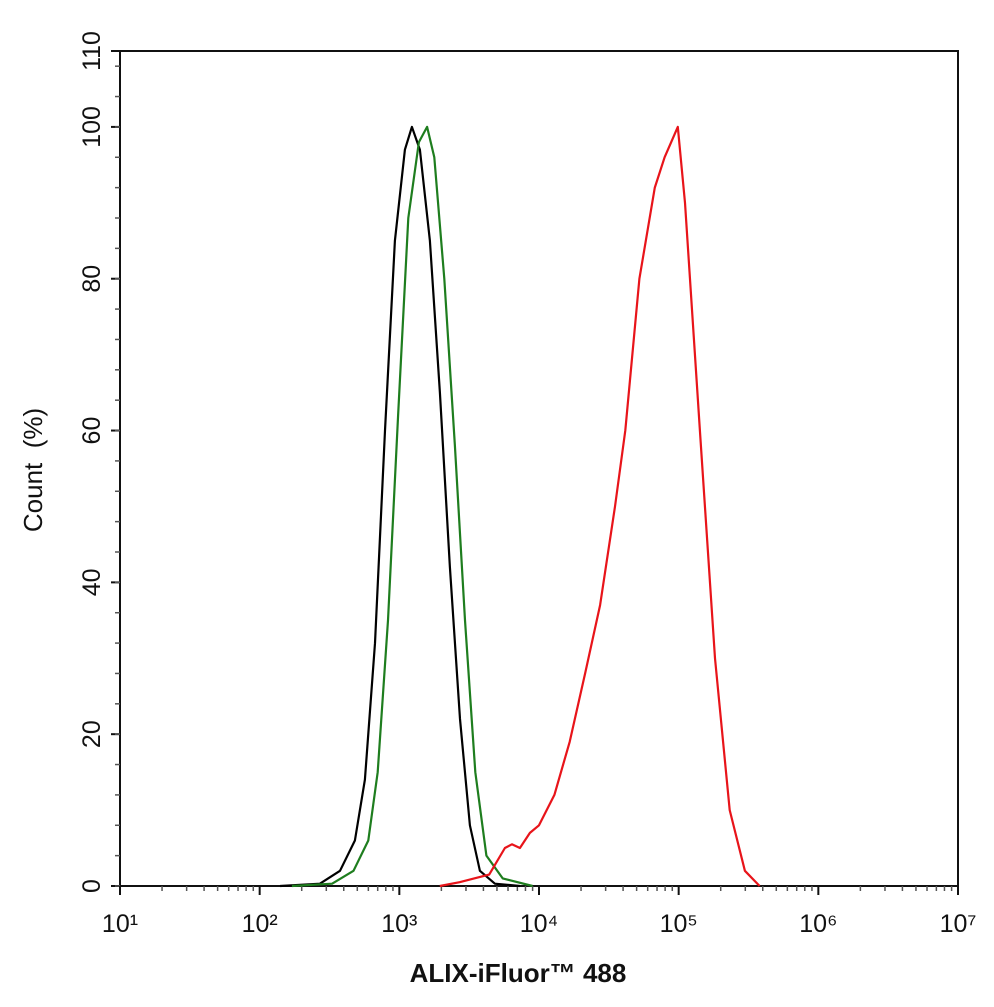  What do you see at coordinates (679, 924) in the screenshot?
I see `x-tick-label: 10⁵` at bounding box center [679, 924].